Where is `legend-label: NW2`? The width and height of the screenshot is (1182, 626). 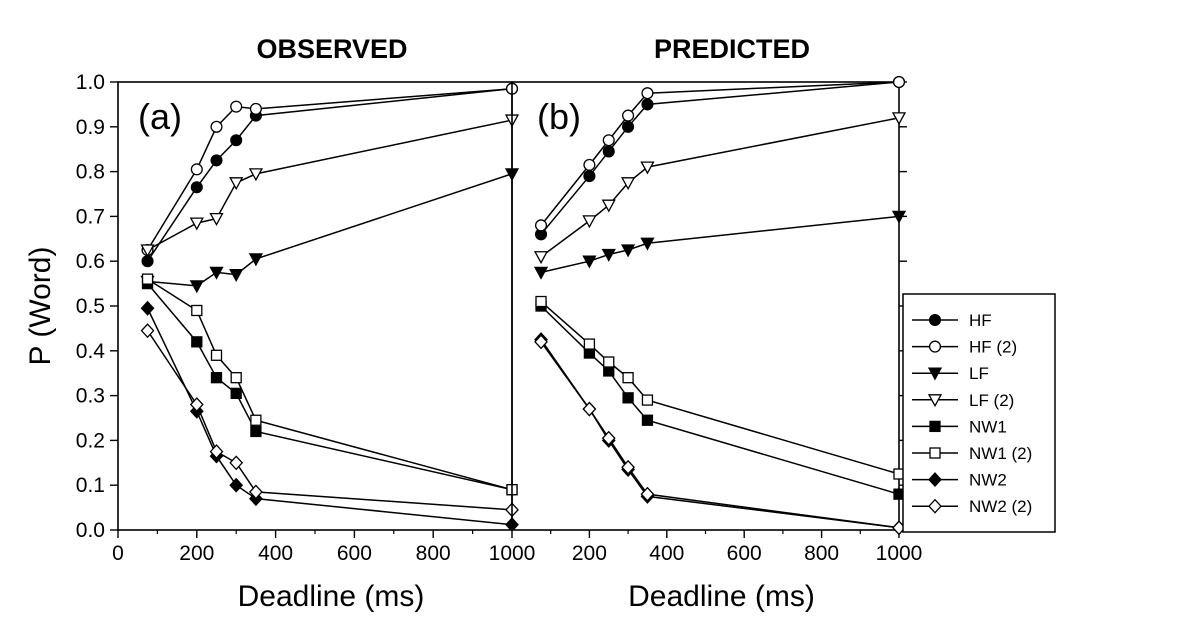
legend-label: NW2 is located at coordinates (988, 480).